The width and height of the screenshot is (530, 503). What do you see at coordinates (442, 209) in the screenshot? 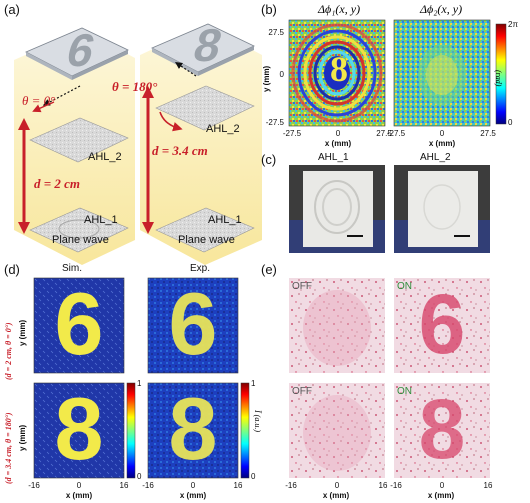
I see `photo-ahl2` at bounding box center [442, 209].